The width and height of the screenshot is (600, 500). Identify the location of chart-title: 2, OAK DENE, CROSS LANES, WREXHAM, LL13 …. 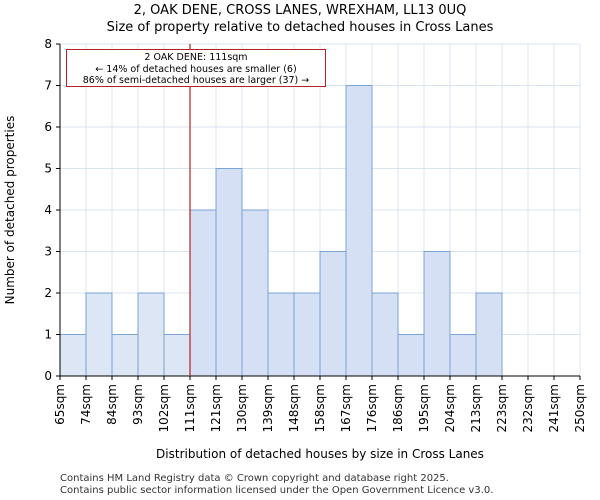
(300, 10).